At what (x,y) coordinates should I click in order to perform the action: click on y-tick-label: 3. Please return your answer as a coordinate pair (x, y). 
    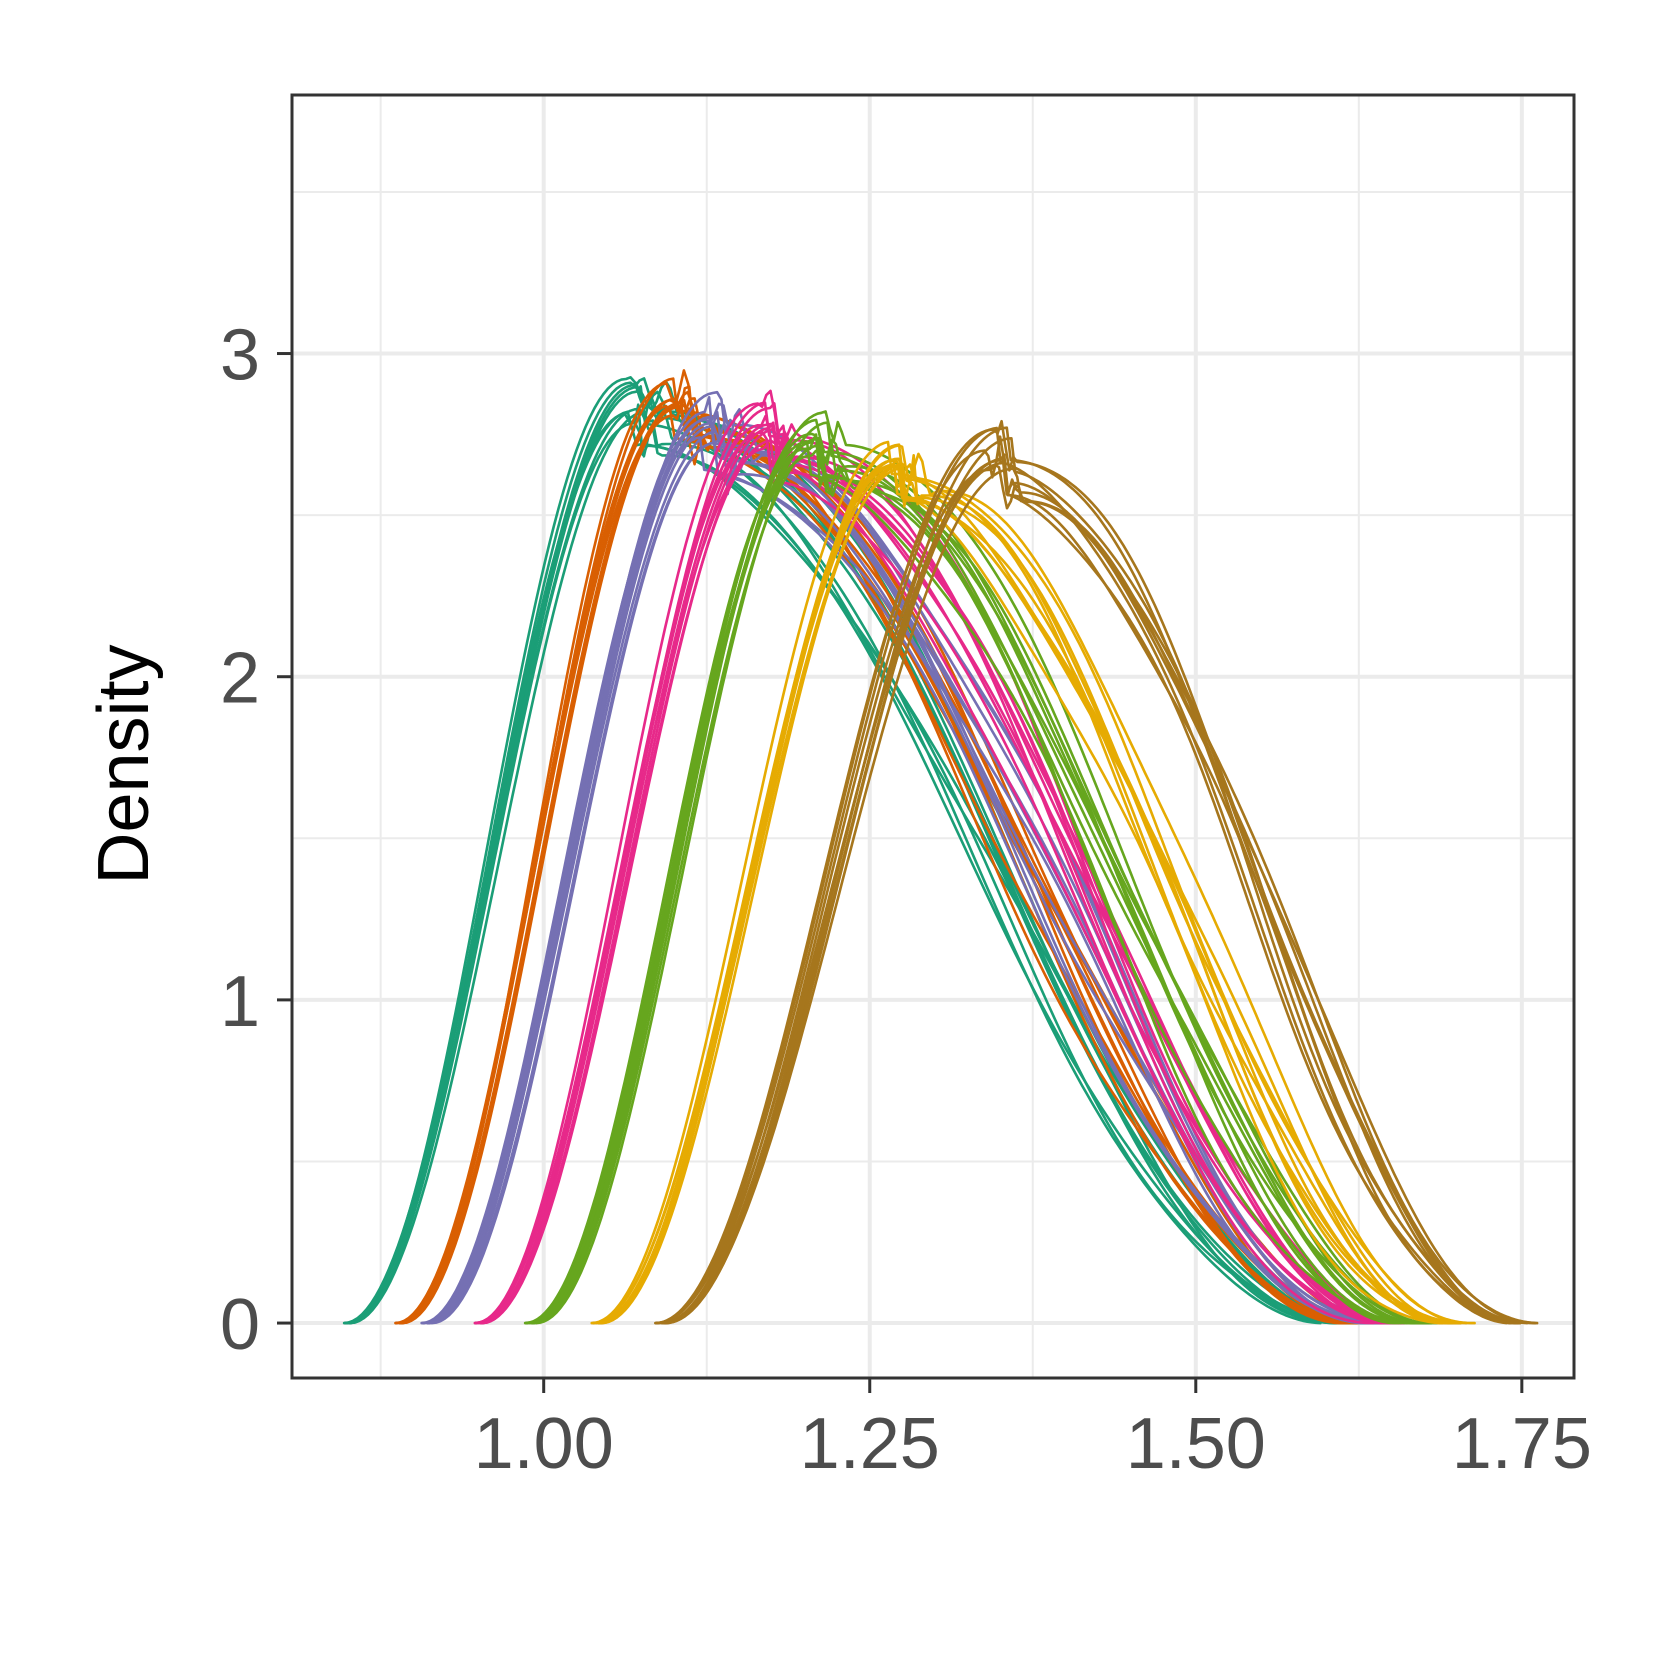
    Looking at the image, I should click on (240, 356).